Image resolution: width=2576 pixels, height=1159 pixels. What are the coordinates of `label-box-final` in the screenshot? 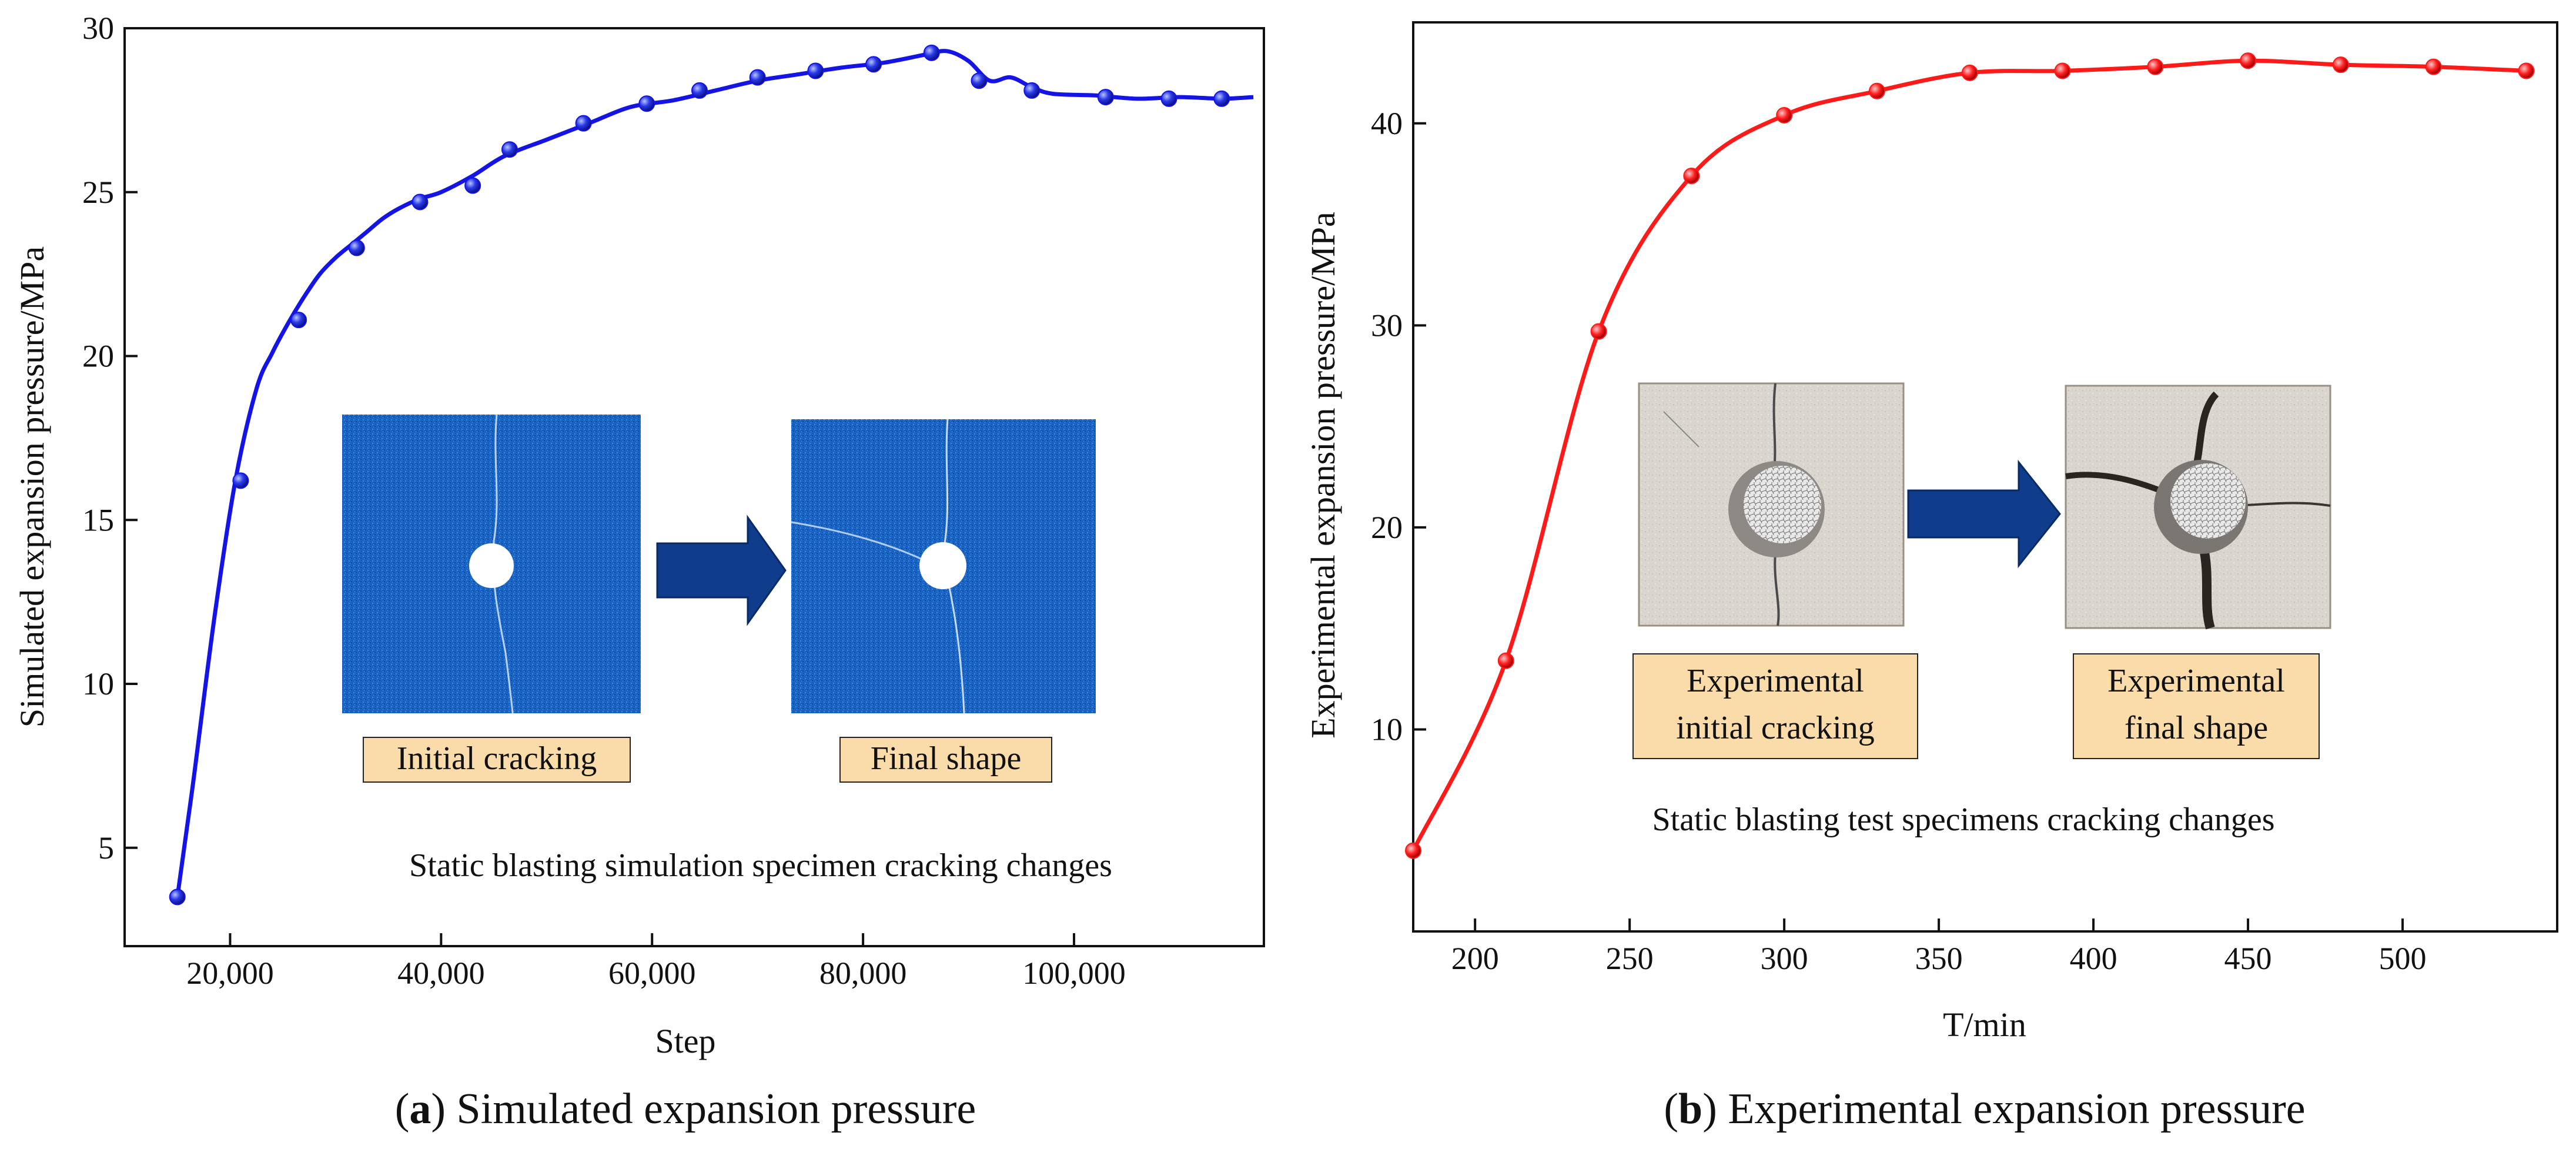 It's located at (945, 760).